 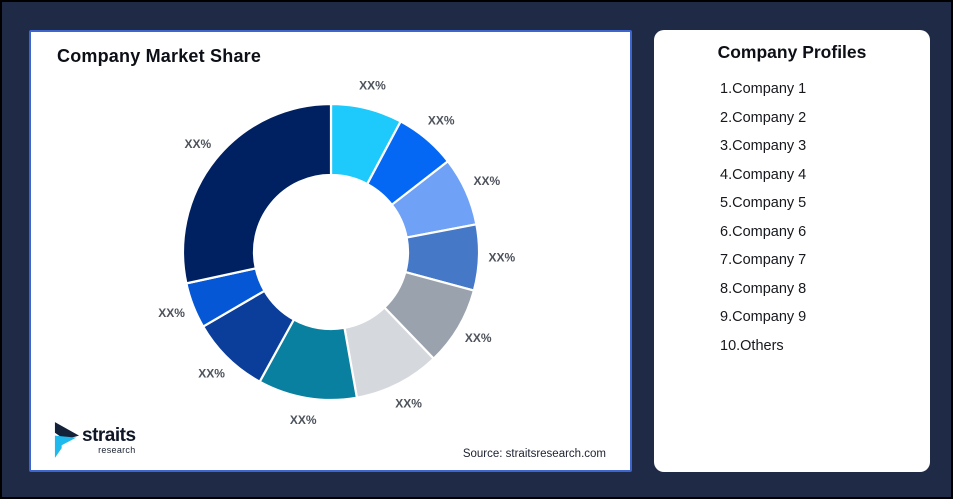 What do you see at coordinates (763, 288) in the screenshot?
I see `list-item: 8.Company 8` at bounding box center [763, 288].